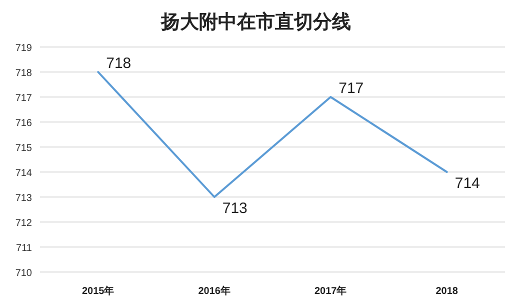  I want to click on x-tick-label: 2018, so click(447, 291).